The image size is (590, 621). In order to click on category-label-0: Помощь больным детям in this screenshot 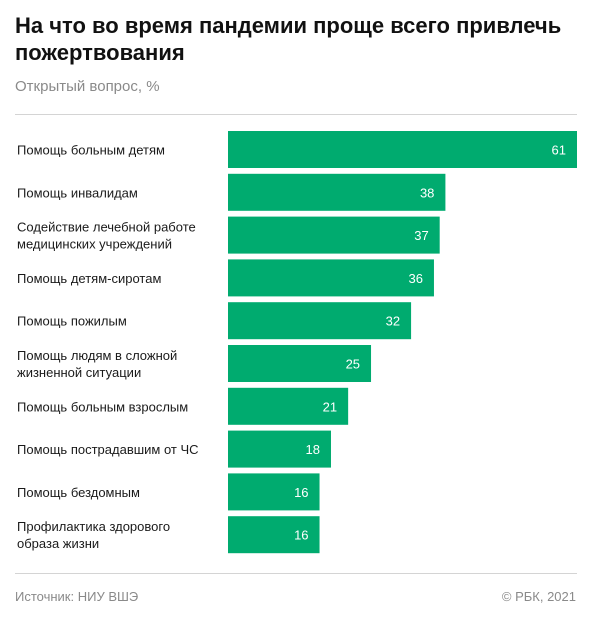, I will do `click(91, 150)`.